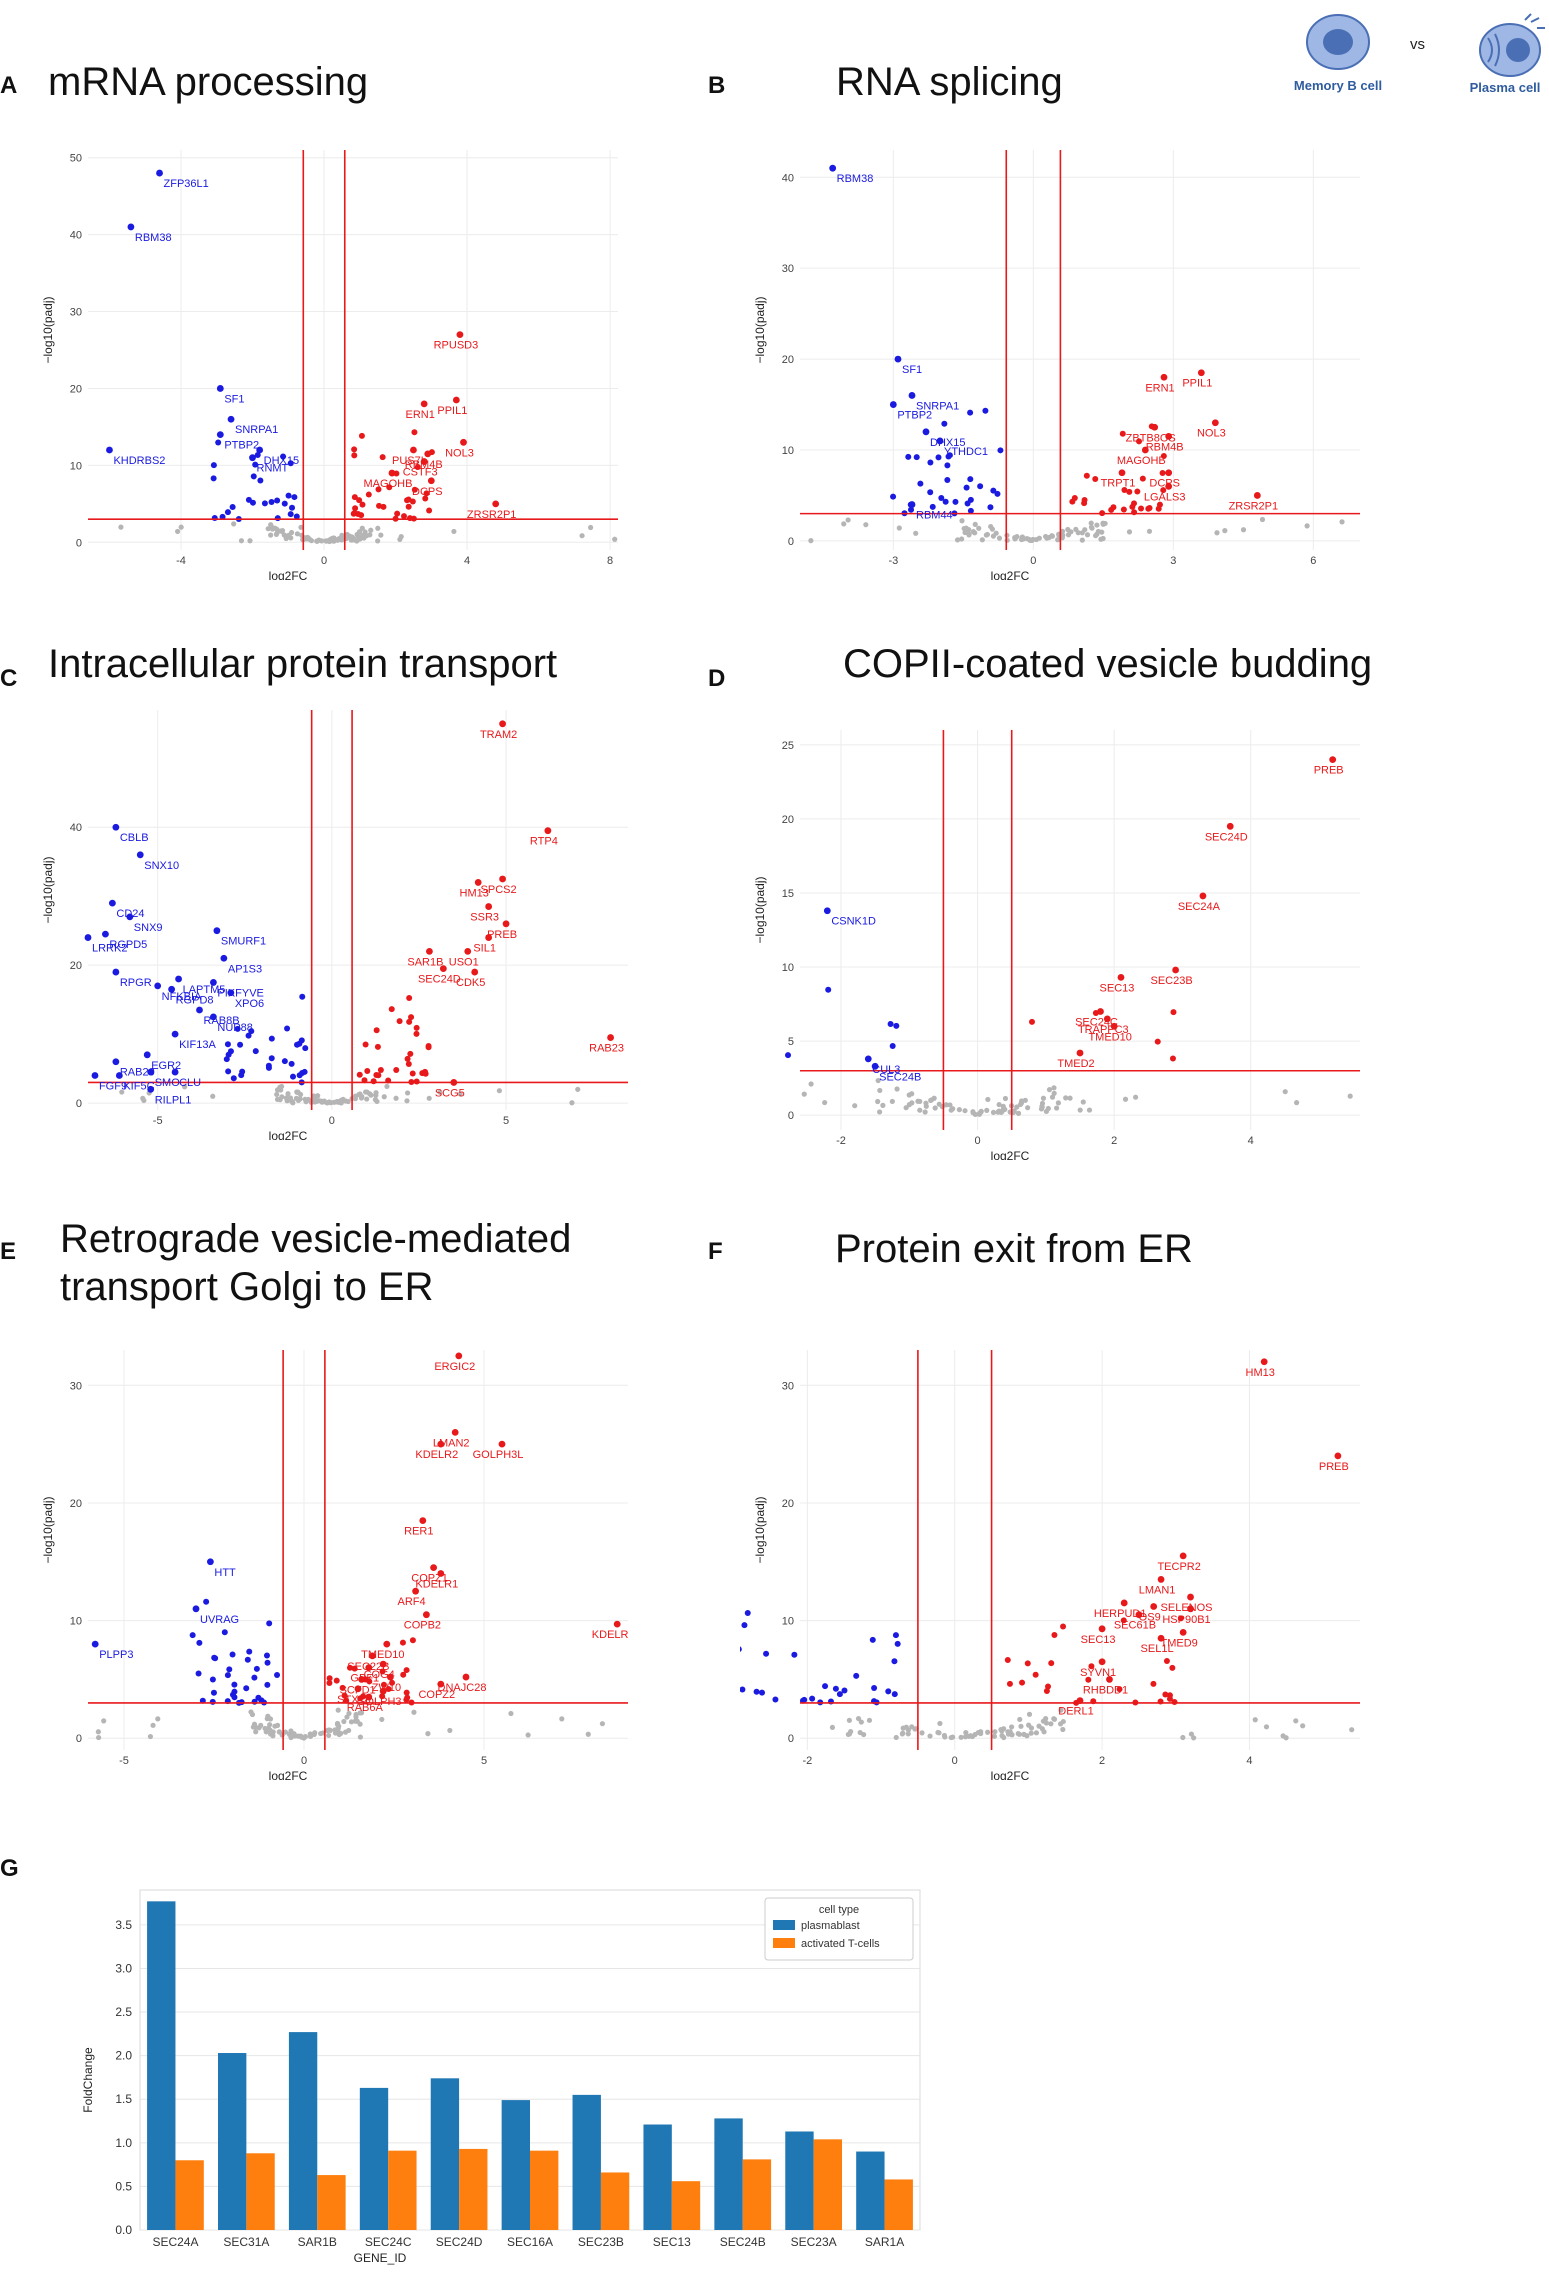 Image resolution: width=1549 pixels, height=2283 pixels. Describe the element at coordinates (498, 1455) in the screenshot. I see `gene-label-golph3l: GOLPH3L` at that location.